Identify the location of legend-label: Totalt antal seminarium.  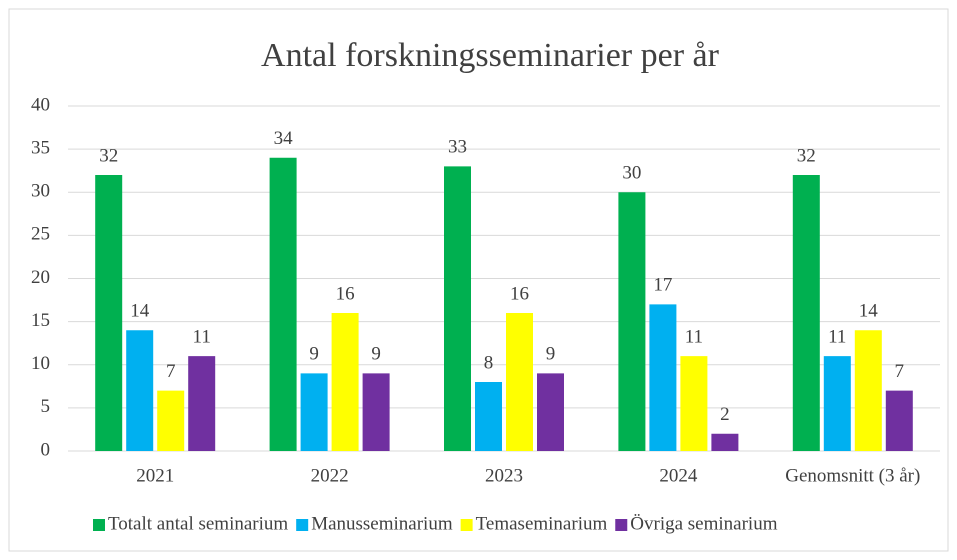
(198, 523).